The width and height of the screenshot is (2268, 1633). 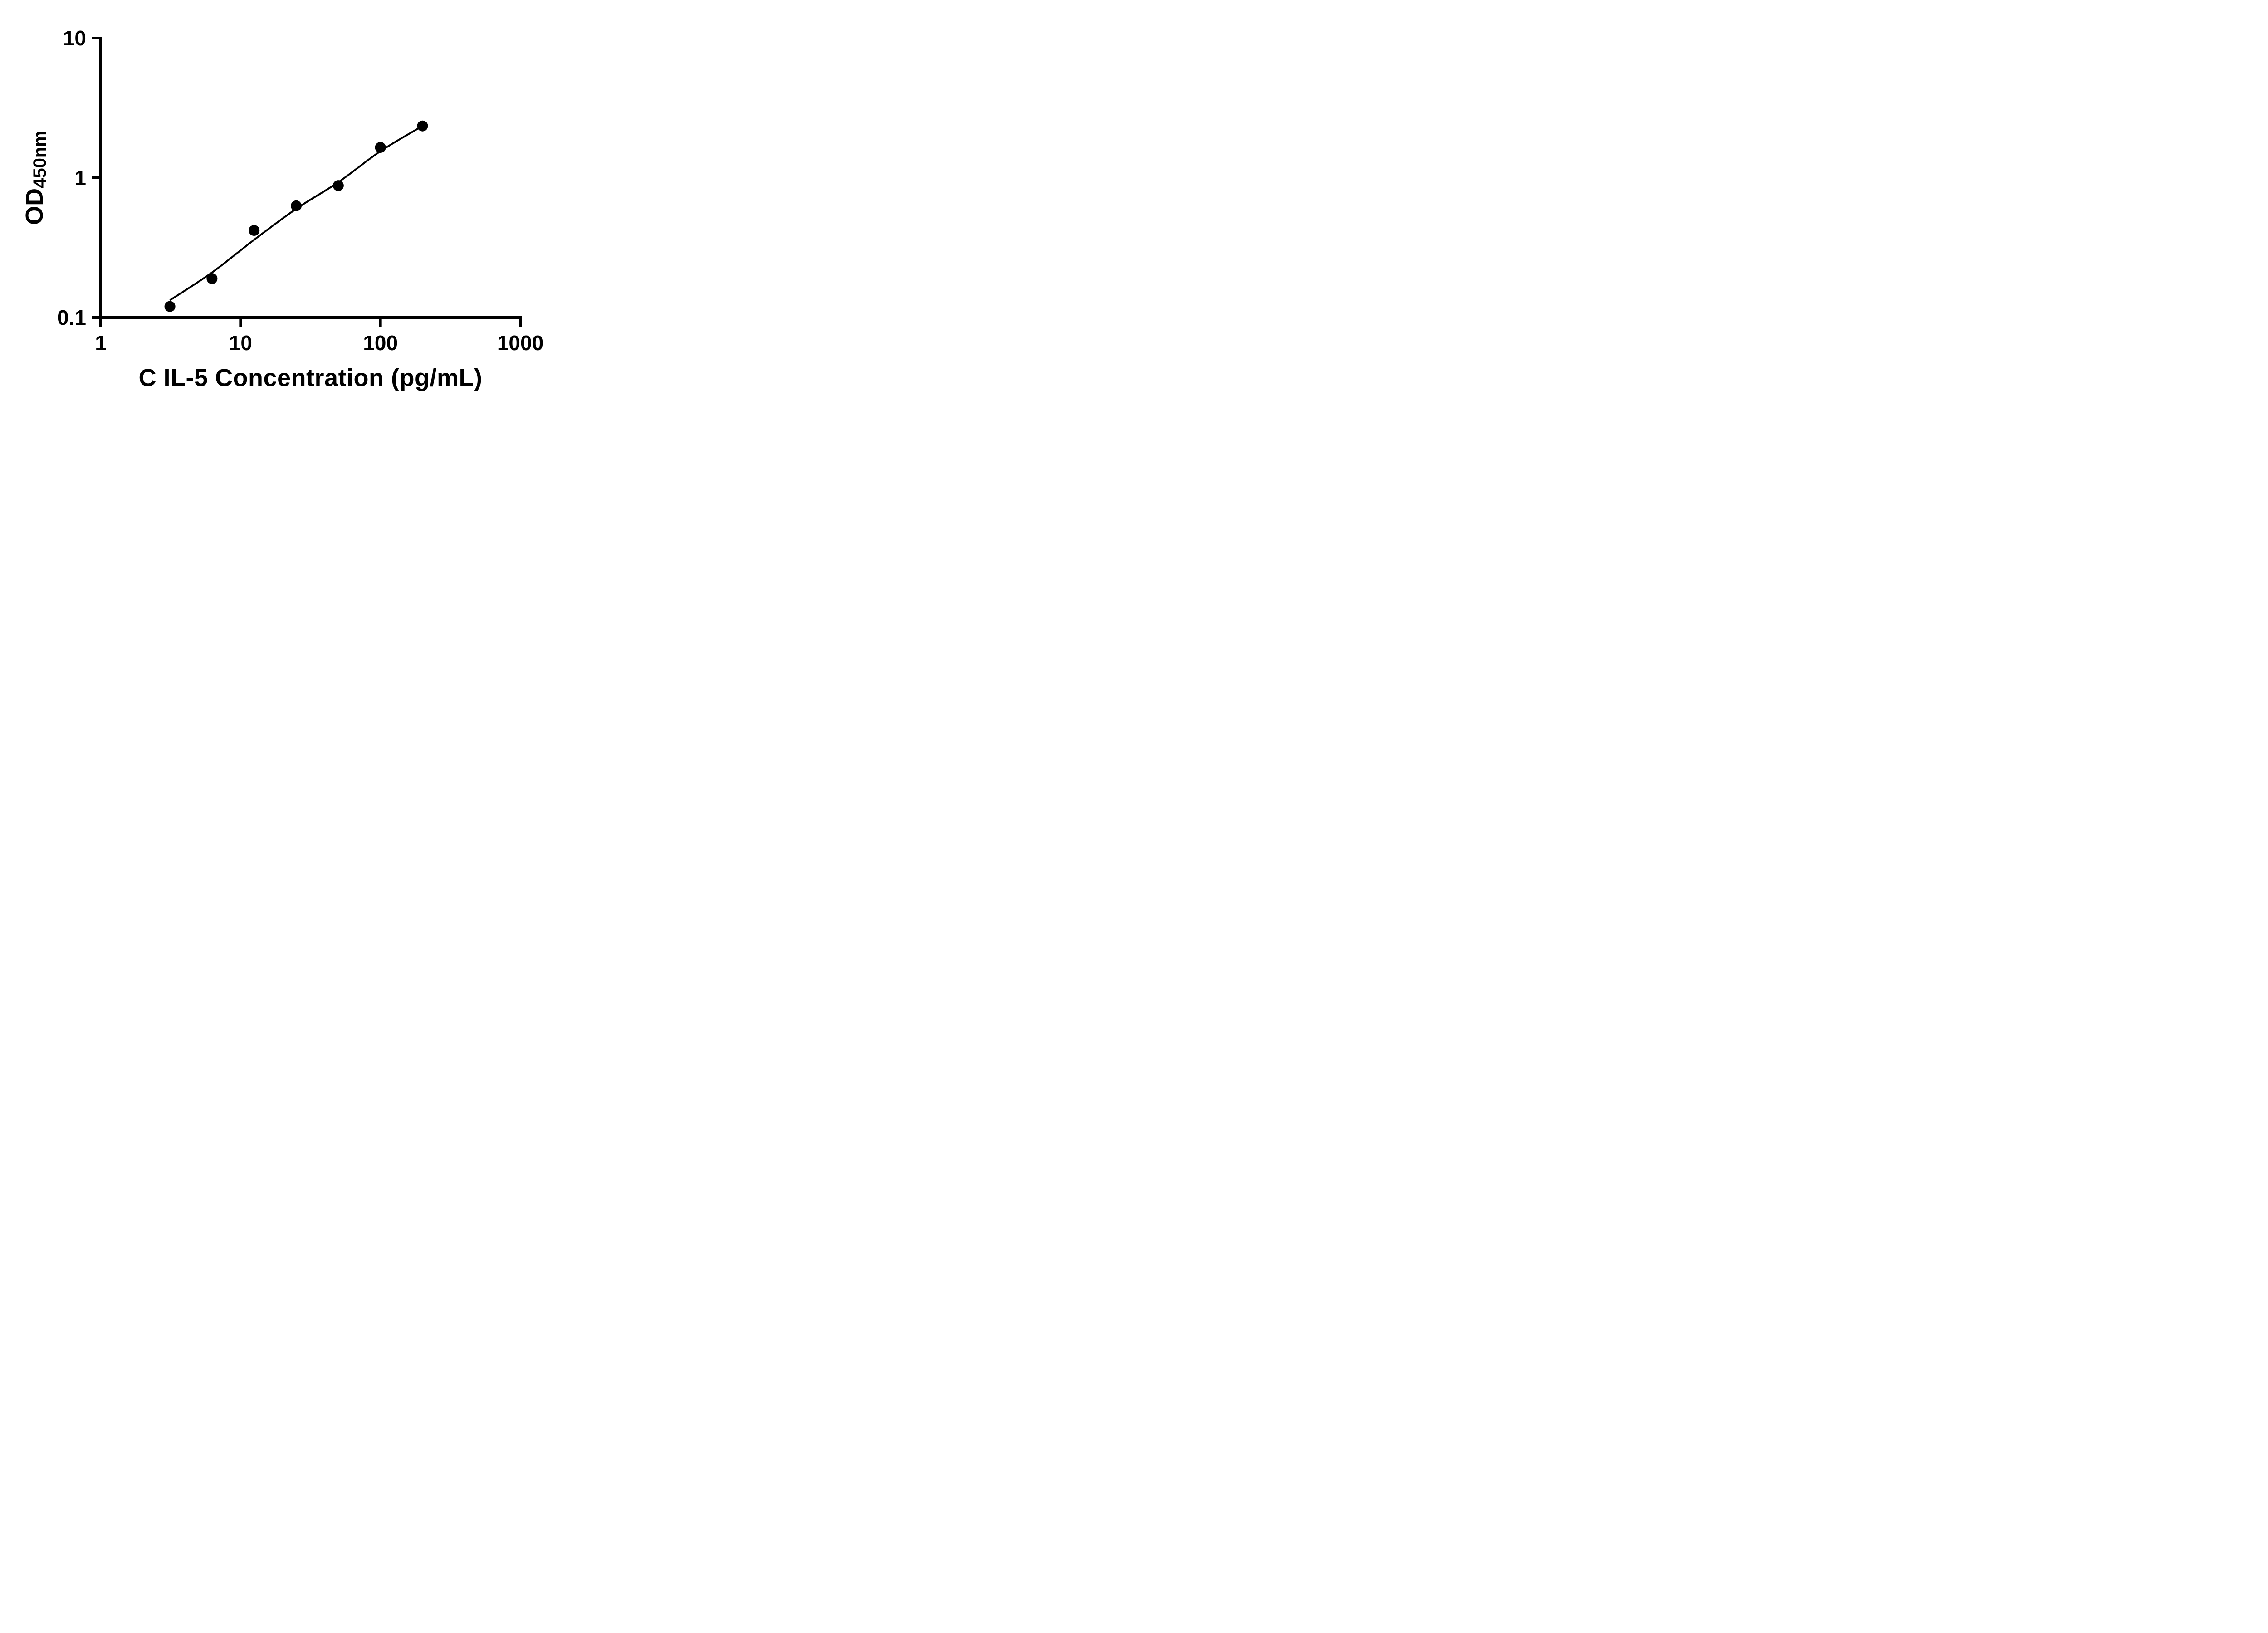 I want to click on x-tick-label: 1, so click(x=101, y=343).